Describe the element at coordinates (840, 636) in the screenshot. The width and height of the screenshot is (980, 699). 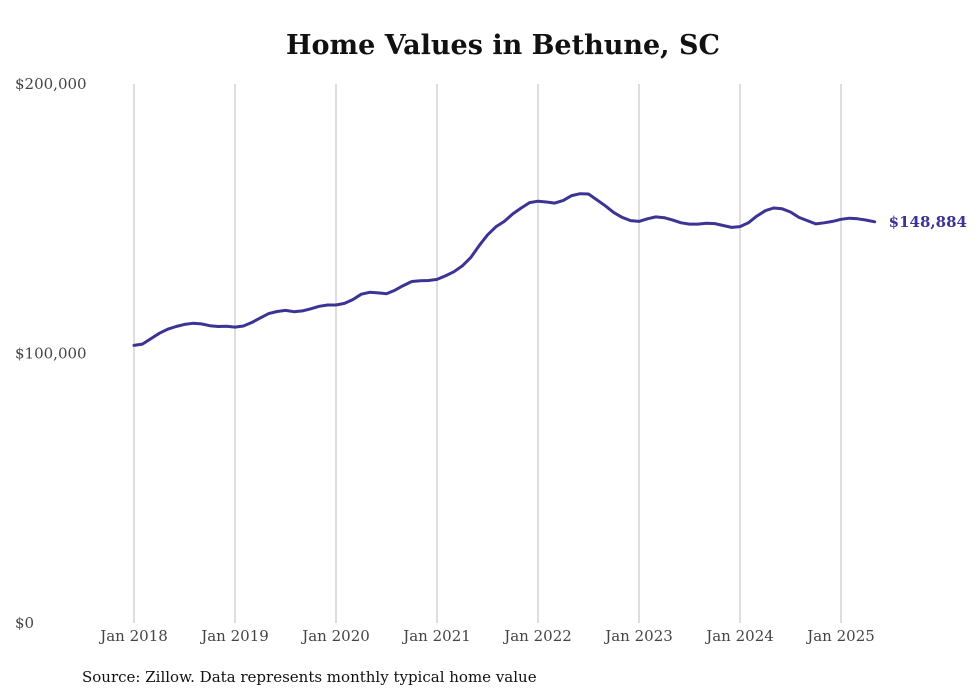
I see `x-tick-label: Jan 2025` at that location.